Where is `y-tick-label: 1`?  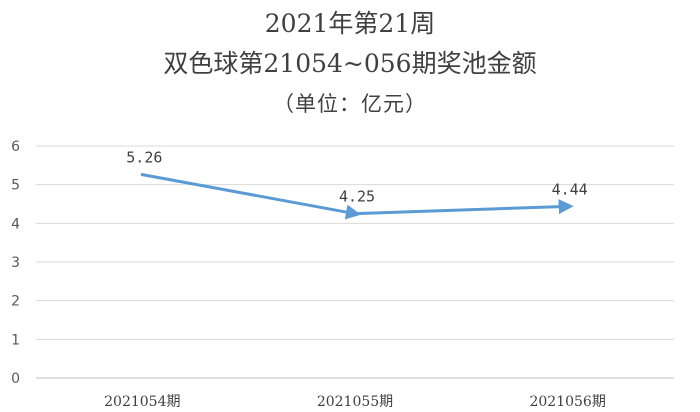 y-tick-label: 1 is located at coordinates (15, 340).